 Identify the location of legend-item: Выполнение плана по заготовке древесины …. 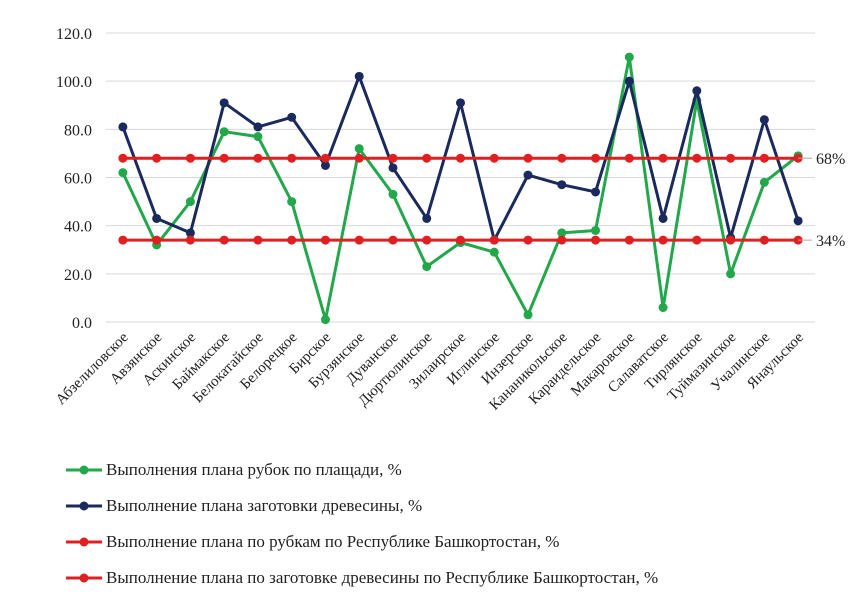
(361, 578).